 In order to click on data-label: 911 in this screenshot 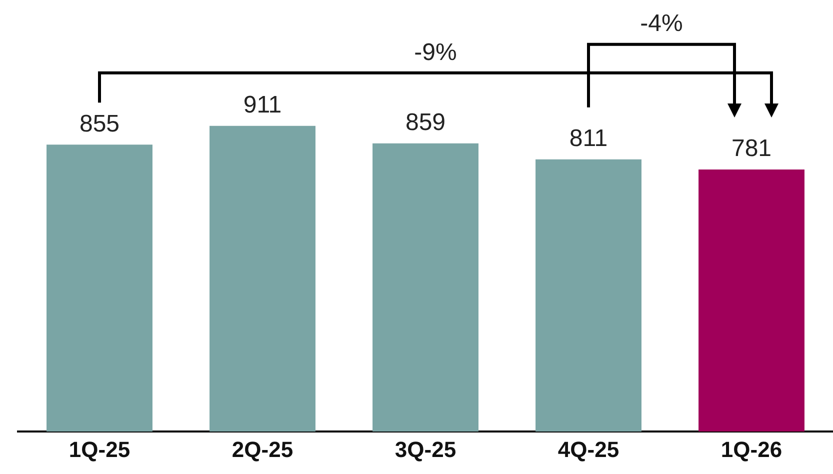, I will do `click(262, 104)`.